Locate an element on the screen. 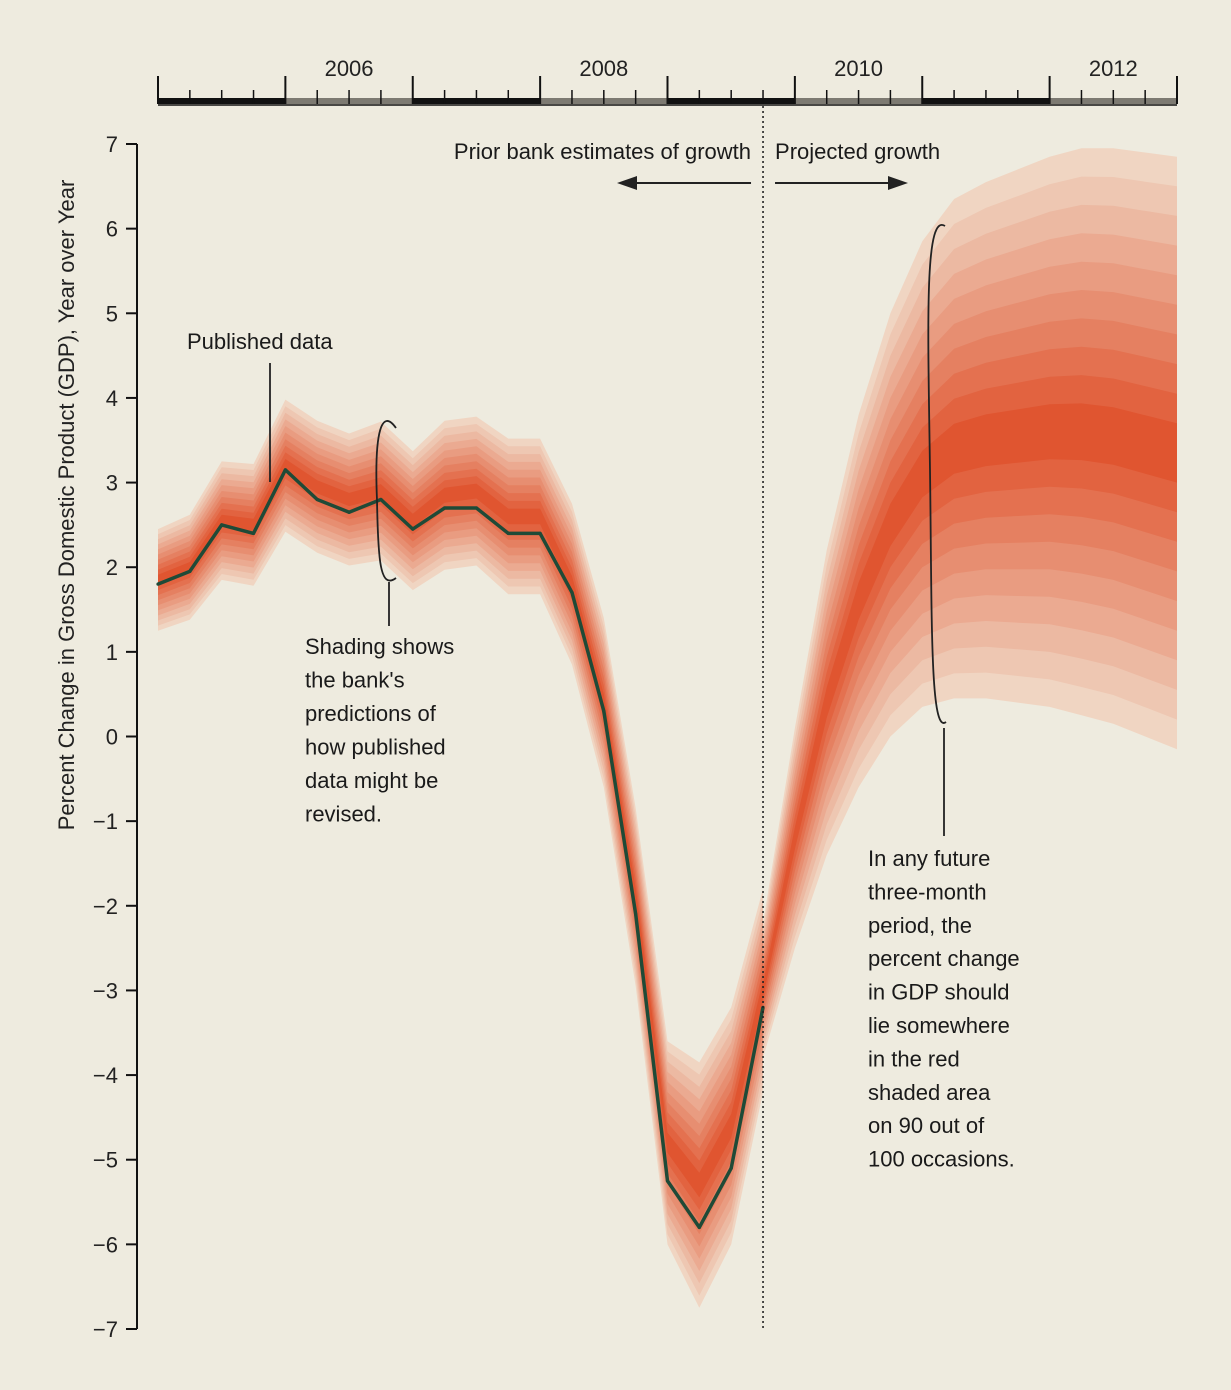  y-tick-label: 0 is located at coordinates (112, 737).